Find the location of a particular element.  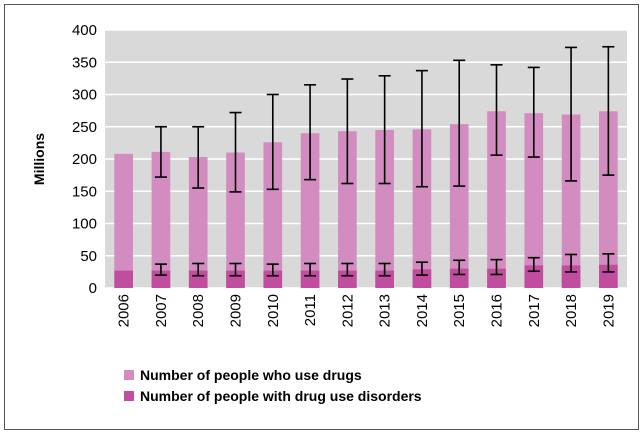

error-bar-disorder-2018 is located at coordinates (571, 263).